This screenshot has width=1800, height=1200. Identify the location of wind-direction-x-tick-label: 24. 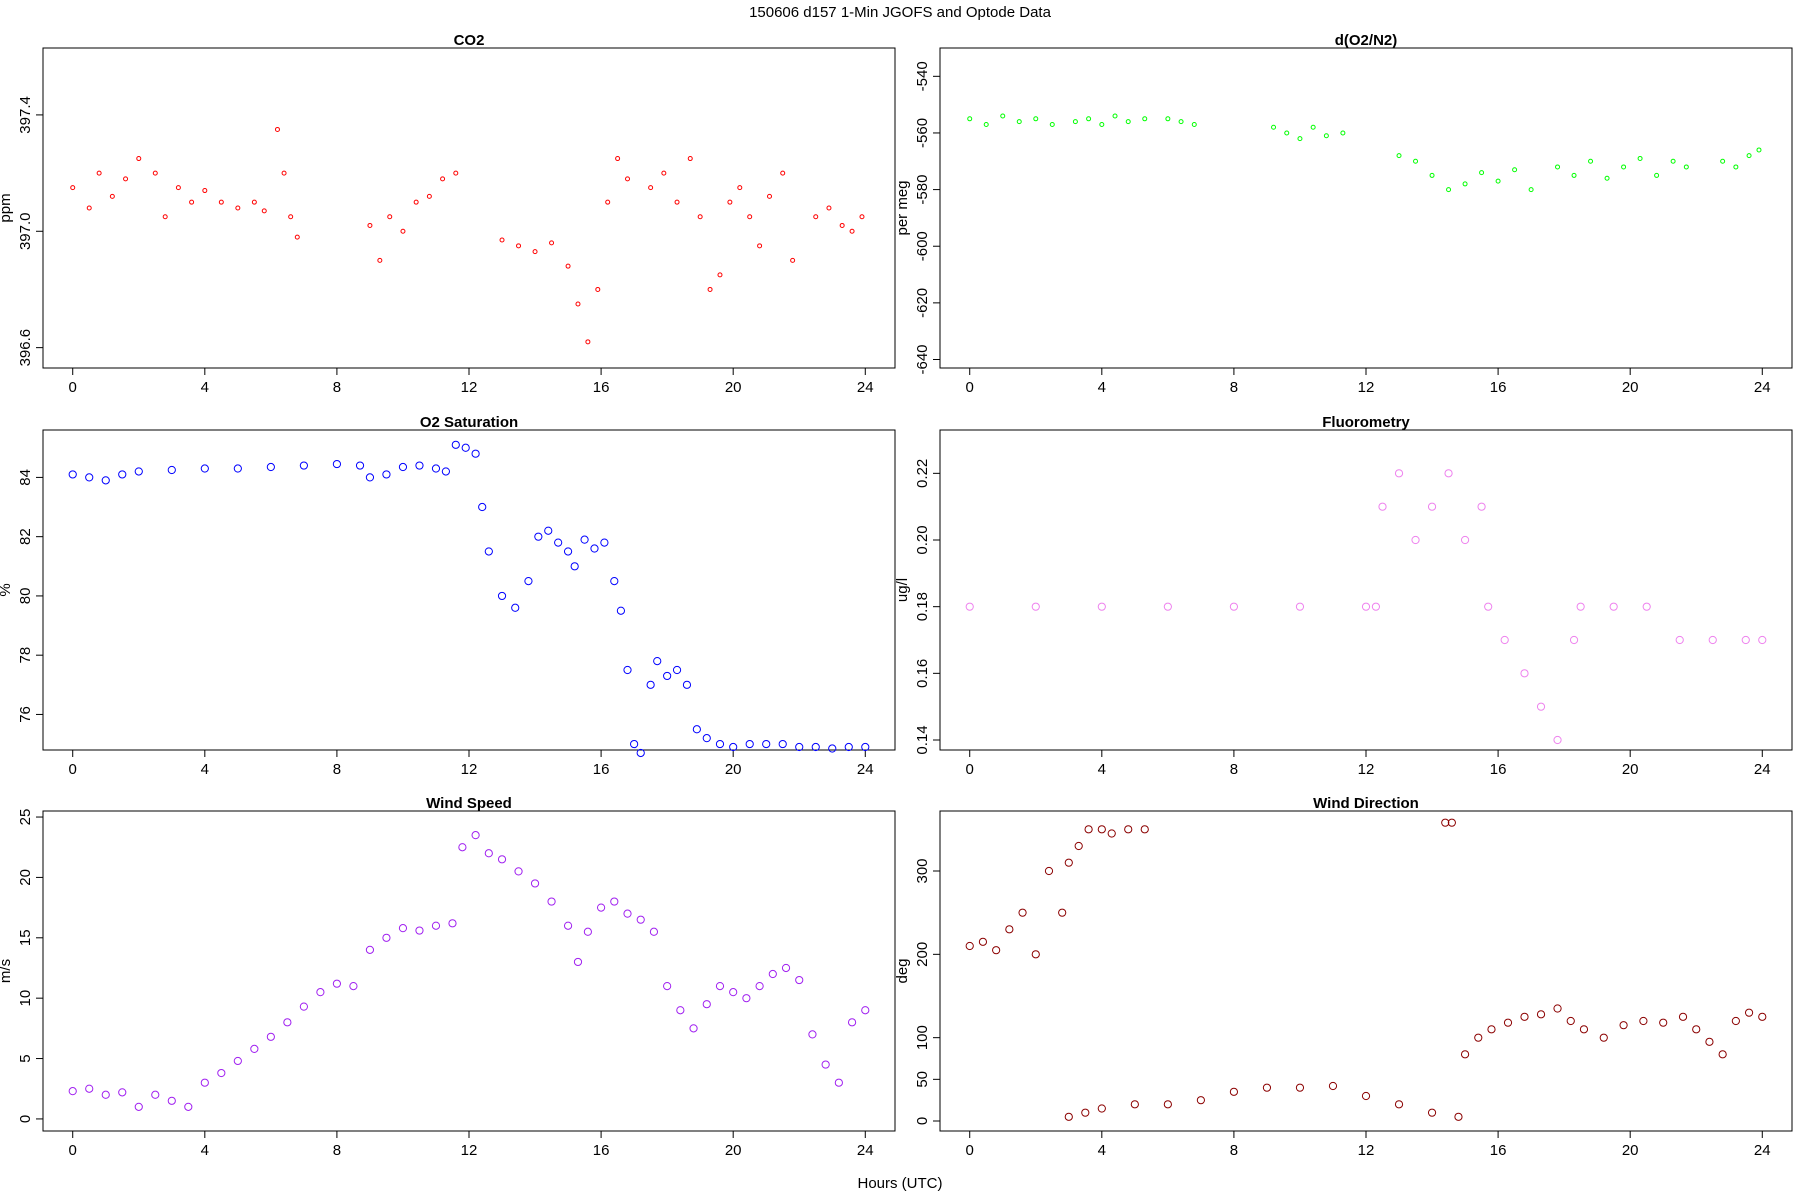
(1762, 1150).